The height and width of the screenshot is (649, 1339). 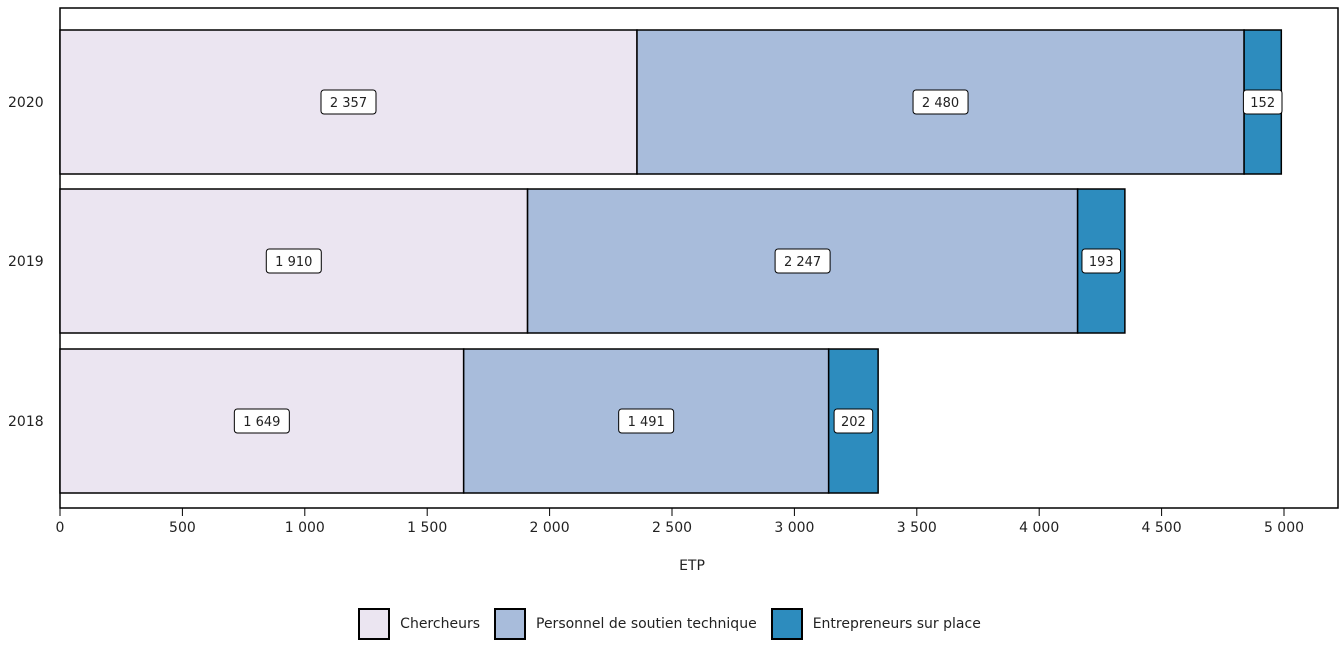 What do you see at coordinates (60, 528) in the screenshot?
I see `x-tick-label: 0` at bounding box center [60, 528].